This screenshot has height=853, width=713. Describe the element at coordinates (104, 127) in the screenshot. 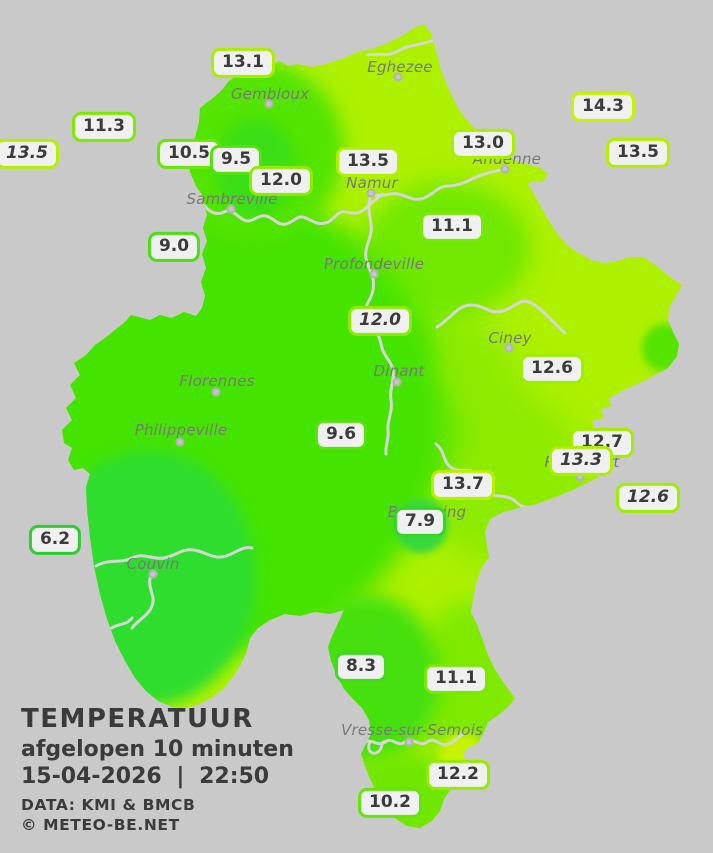

I see `temperature-badge: 11.3` at that location.